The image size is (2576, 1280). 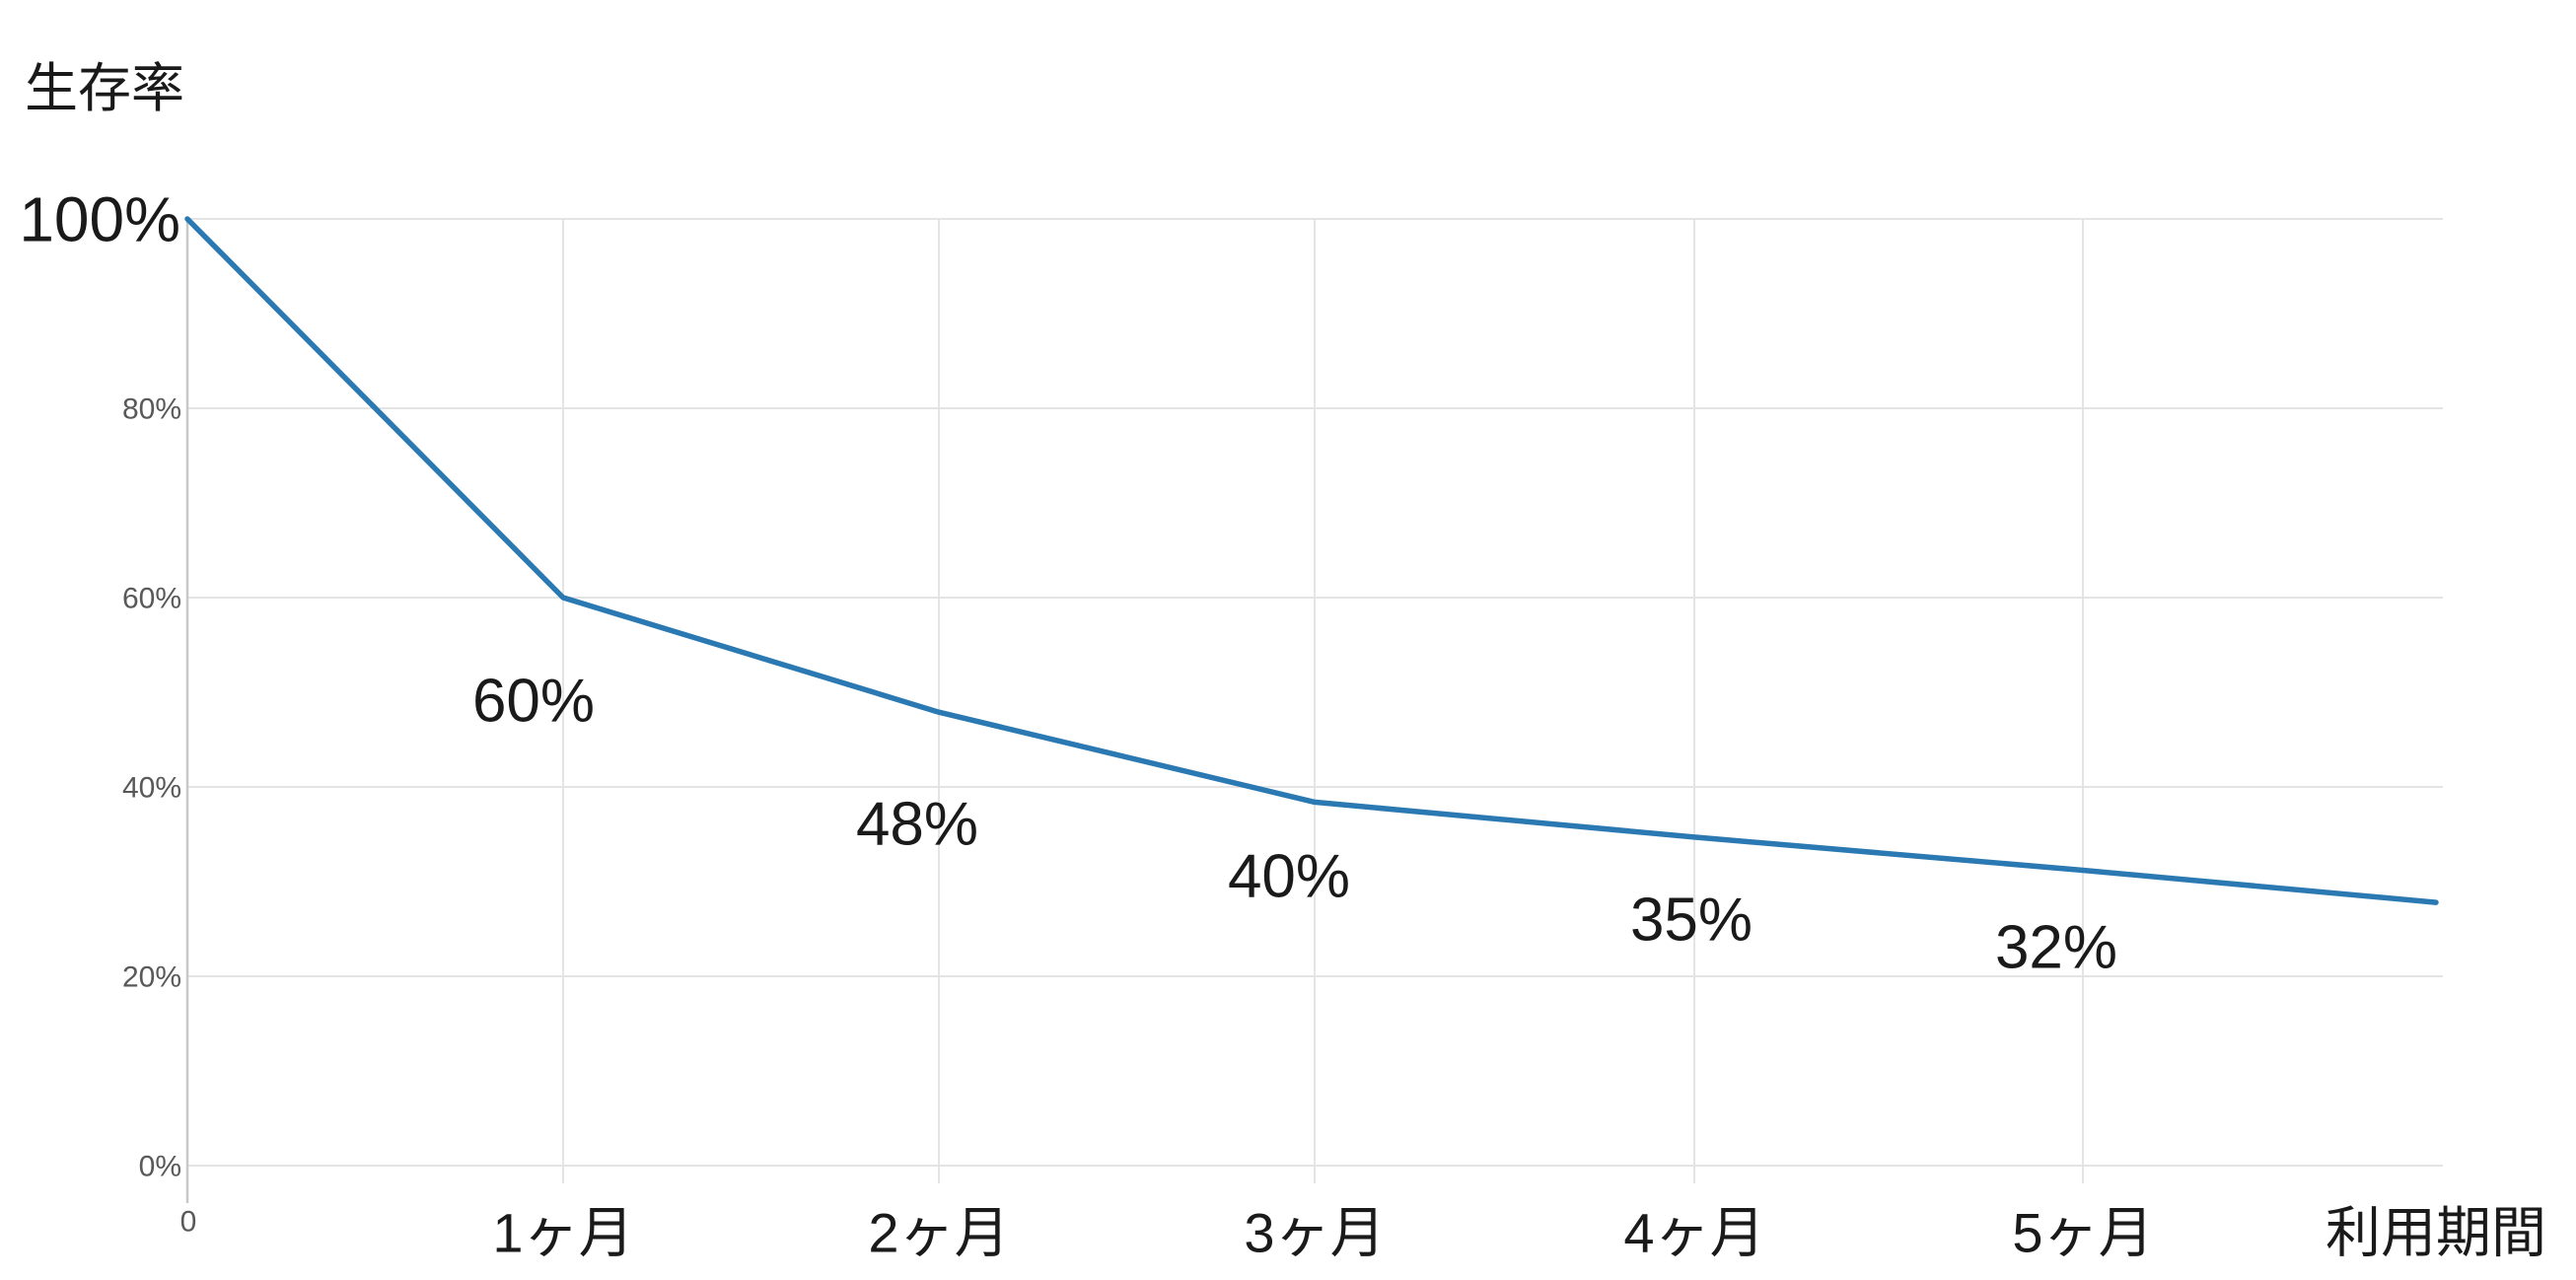 I want to click on x-tick-label-3: 3ヶ月, so click(x=1315, y=1233).